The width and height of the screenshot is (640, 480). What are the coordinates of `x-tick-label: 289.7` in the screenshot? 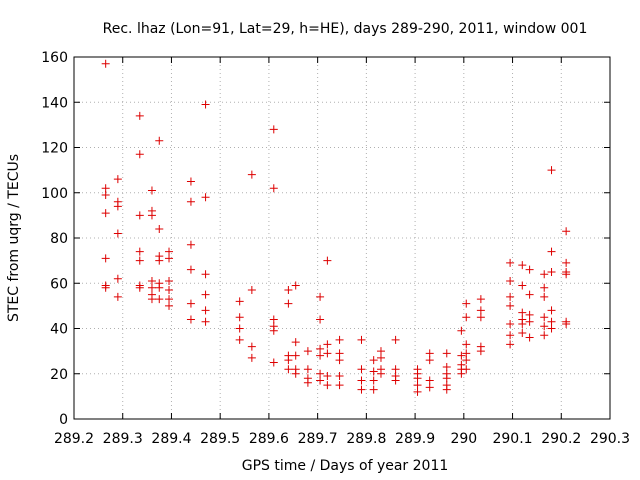 It's located at (318, 439).